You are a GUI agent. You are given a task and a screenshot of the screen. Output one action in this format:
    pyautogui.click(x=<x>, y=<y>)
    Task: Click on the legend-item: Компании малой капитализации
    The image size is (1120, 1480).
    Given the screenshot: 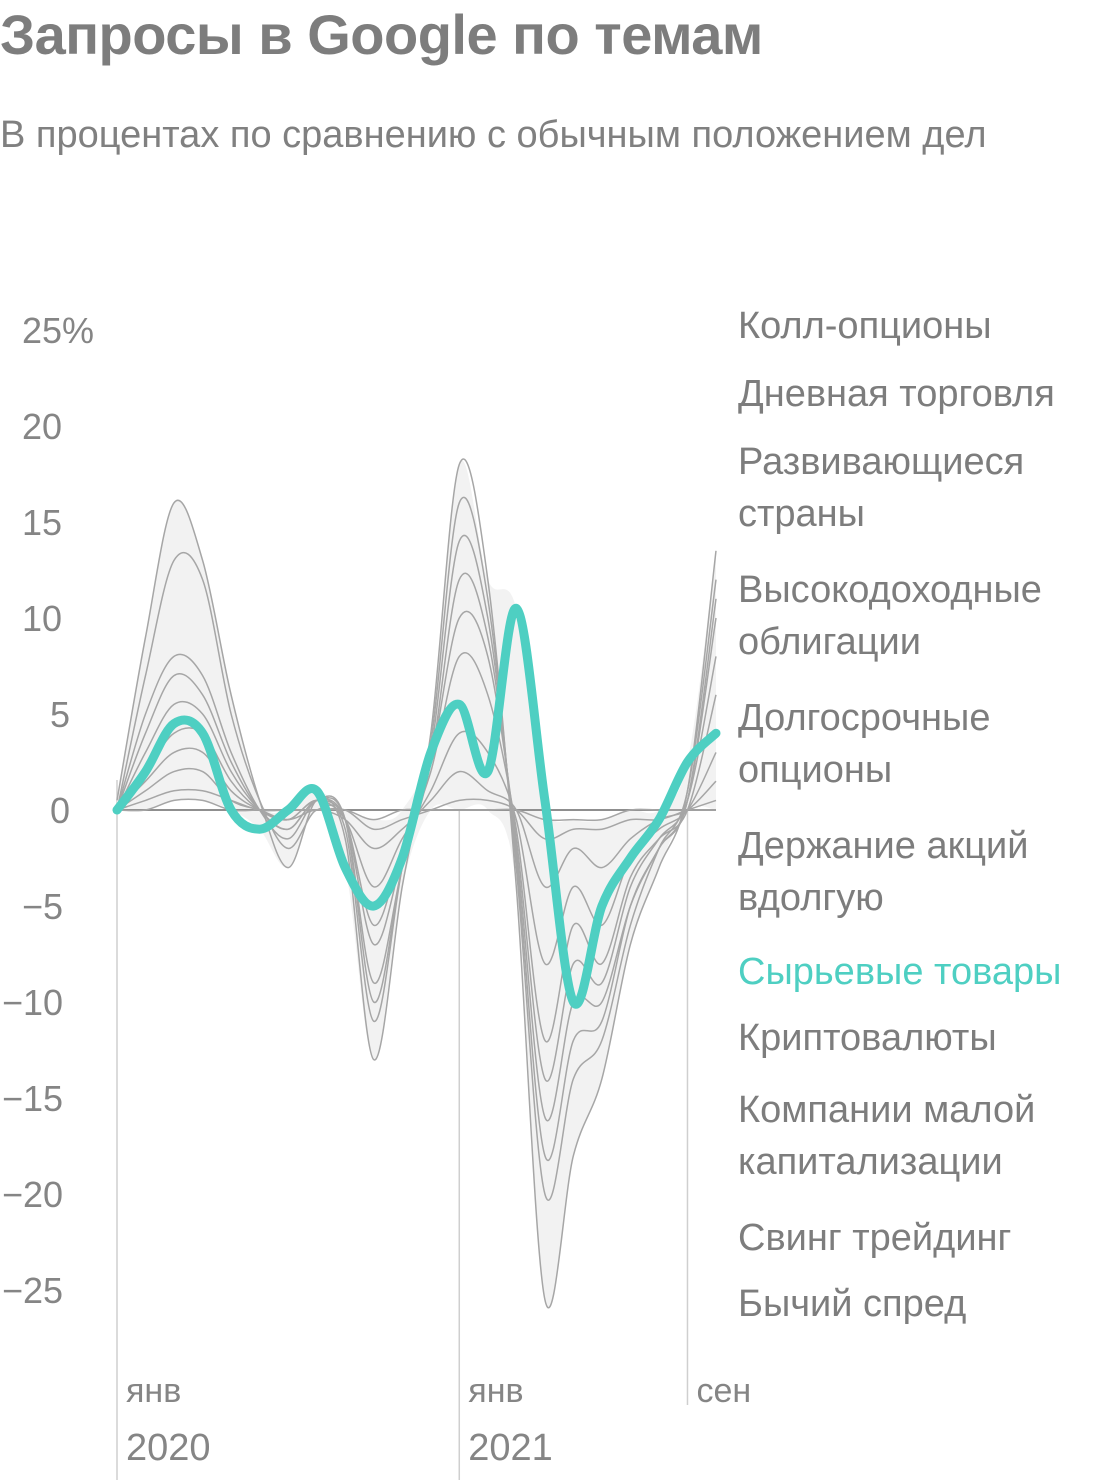 What is the action you would take?
    pyautogui.click(x=887, y=1136)
    